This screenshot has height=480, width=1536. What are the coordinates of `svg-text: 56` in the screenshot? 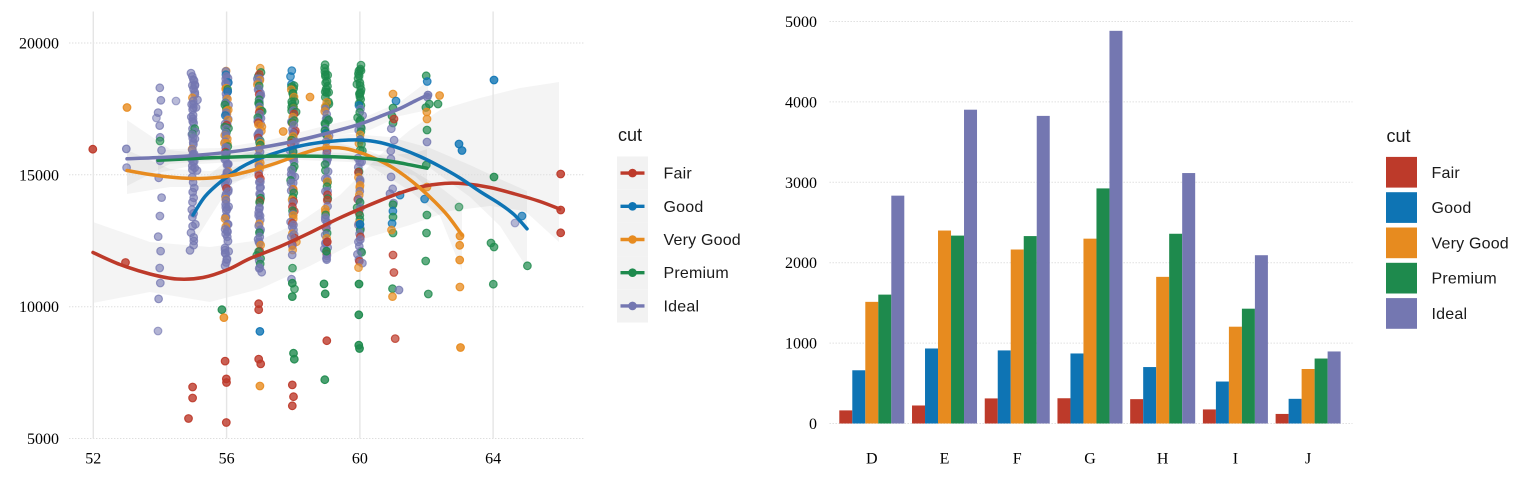 It's located at (227, 459).